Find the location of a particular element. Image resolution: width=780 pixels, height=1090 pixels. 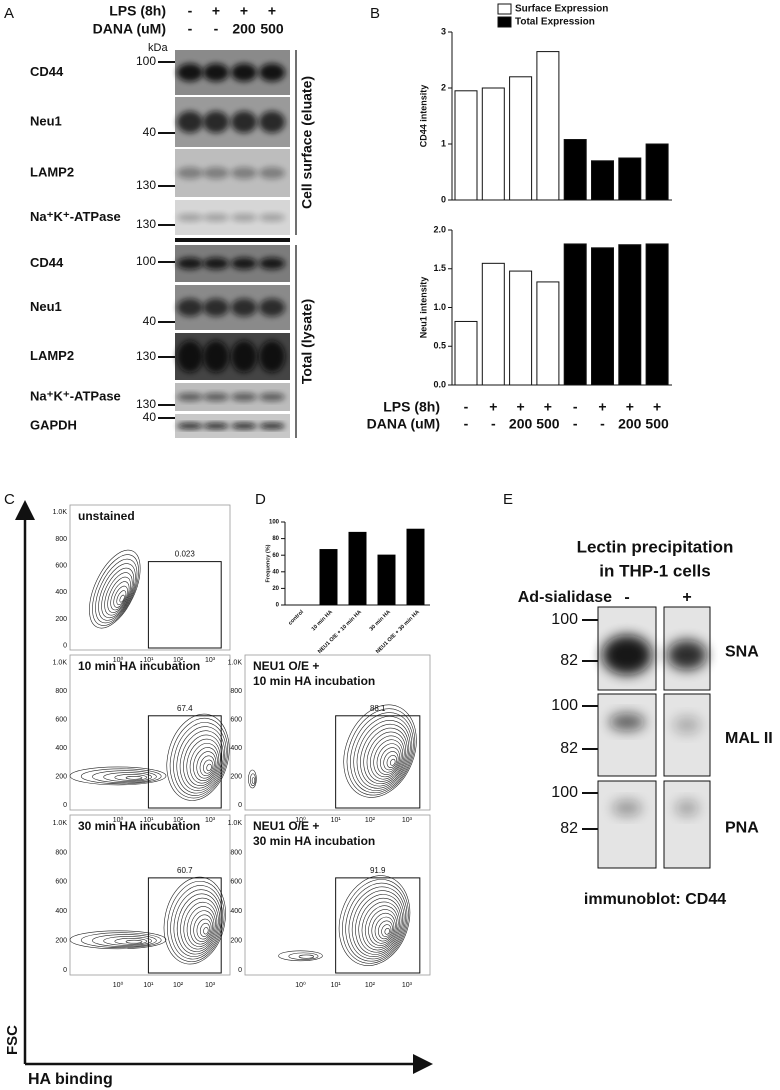

y-tick-label: 60 is located at coordinates (275, 556).